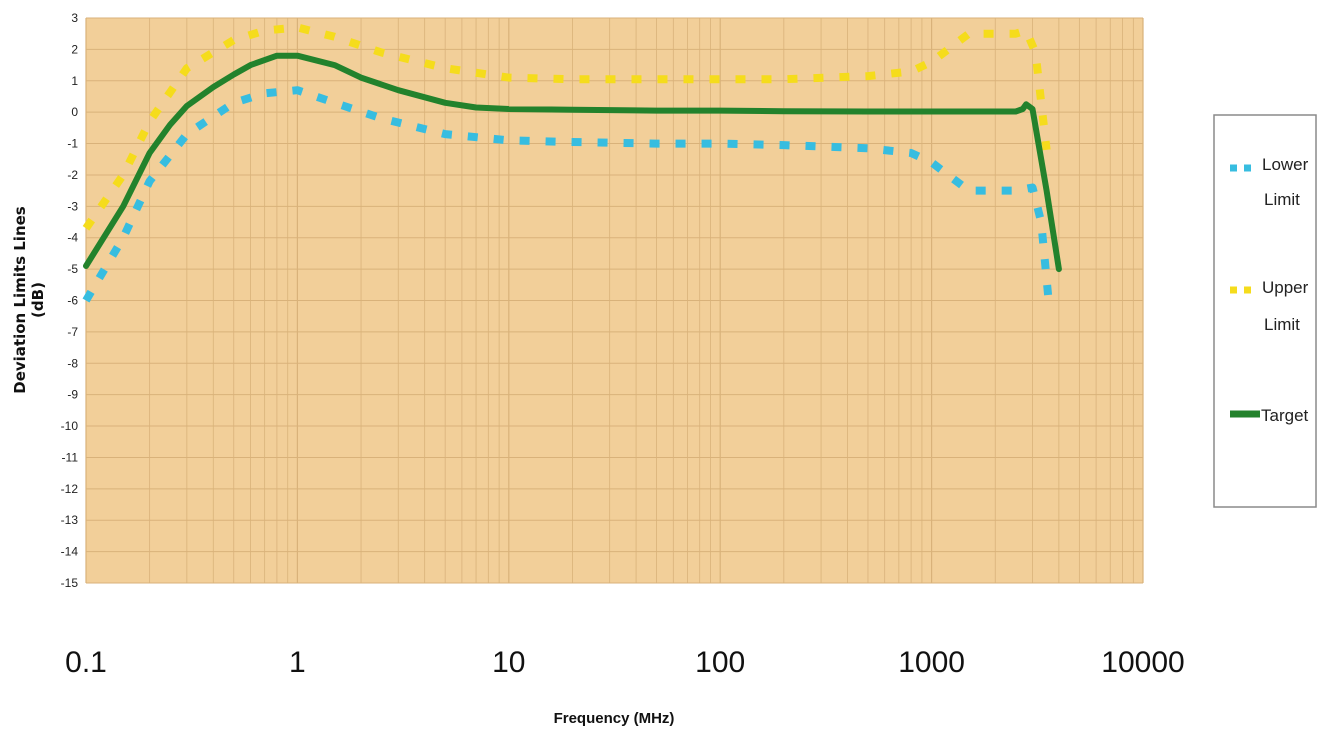  What do you see at coordinates (72, 332) in the screenshot?
I see `y-tick-label: -7` at bounding box center [72, 332].